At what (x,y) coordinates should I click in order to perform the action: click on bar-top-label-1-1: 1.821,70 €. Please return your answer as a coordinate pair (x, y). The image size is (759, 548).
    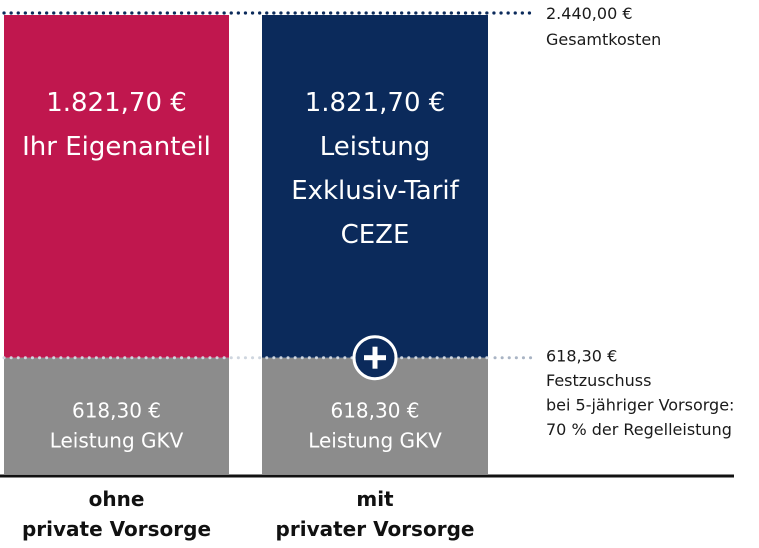
    Looking at the image, I should click on (116, 103).